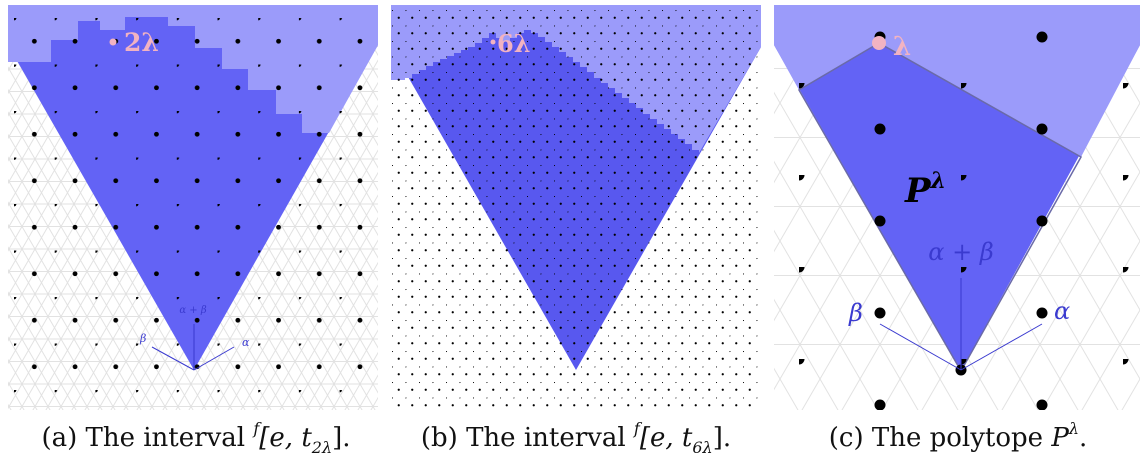 The image size is (1140, 462). What do you see at coordinates (1001, 347) in the screenshot?
I see `panel-c-root-alpha-line` at bounding box center [1001, 347].